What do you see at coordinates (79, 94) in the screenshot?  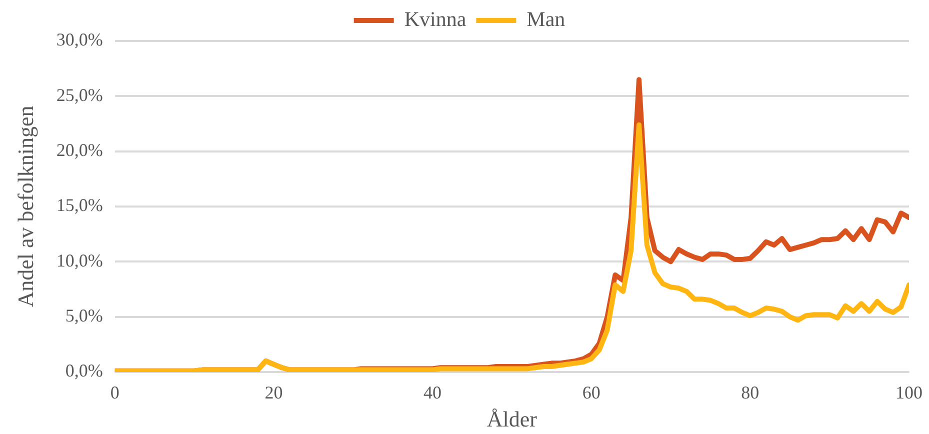 I see `y-tick-label: 25,0%` at bounding box center [79, 94].